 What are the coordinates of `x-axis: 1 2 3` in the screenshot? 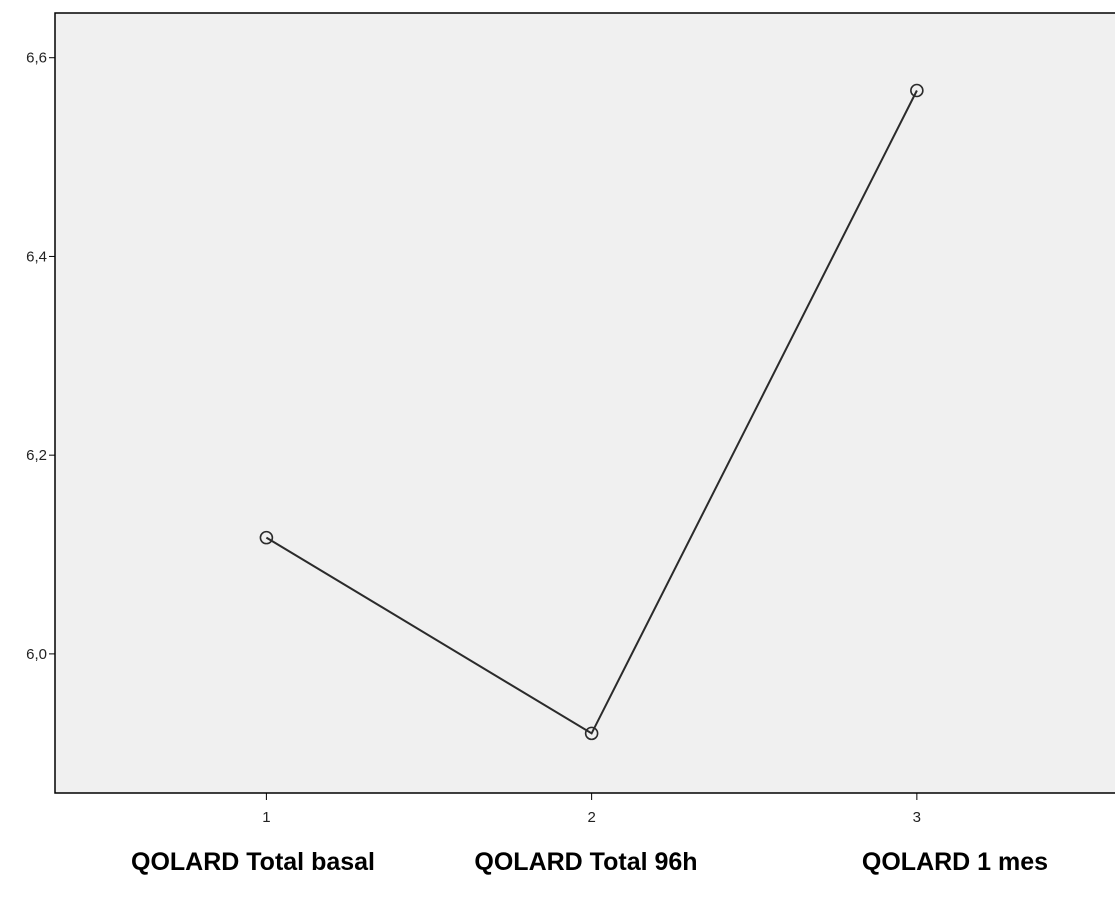 It's located at (591, 809).